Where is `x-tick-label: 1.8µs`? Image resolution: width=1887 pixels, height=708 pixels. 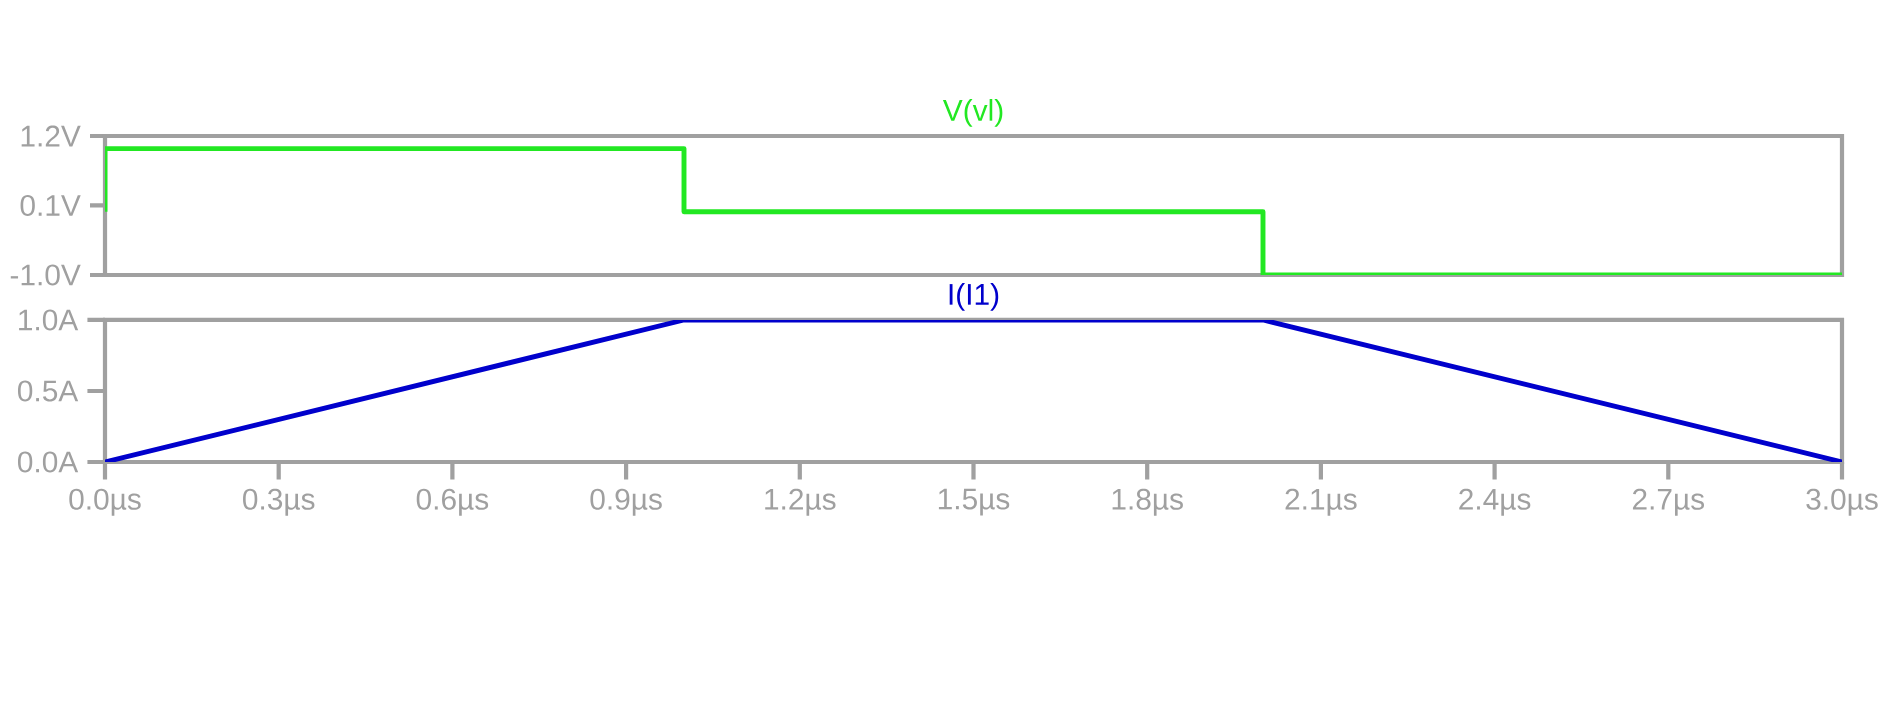 x-tick-label: 1.8µs is located at coordinates (1147, 502).